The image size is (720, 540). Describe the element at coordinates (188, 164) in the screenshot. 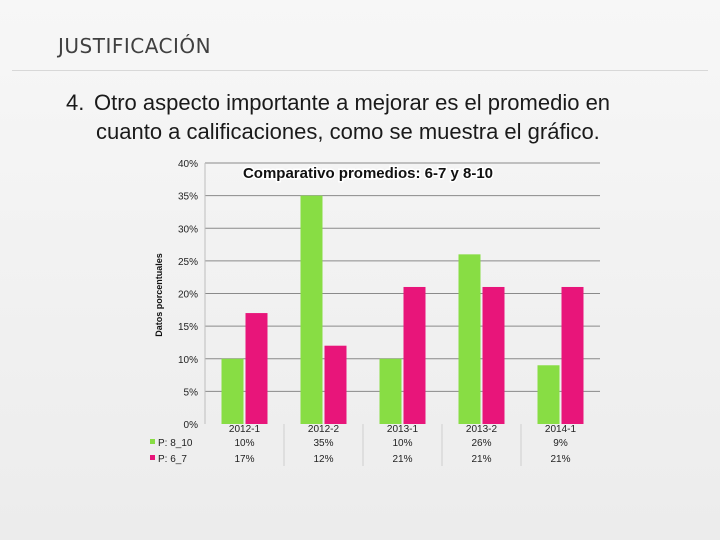

I see `y-tick-label: 40%` at that location.